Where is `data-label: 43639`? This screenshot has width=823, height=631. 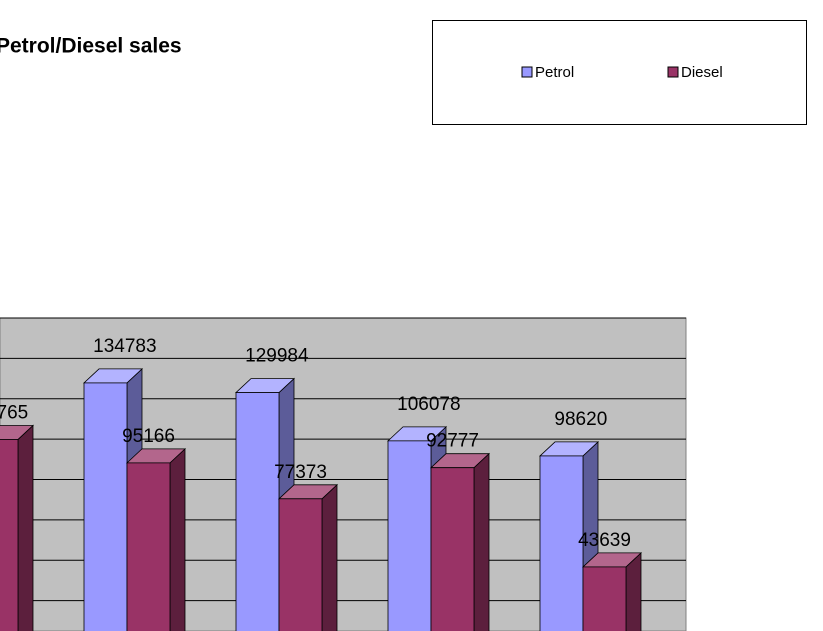 data-label: 43639 is located at coordinates (604, 540).